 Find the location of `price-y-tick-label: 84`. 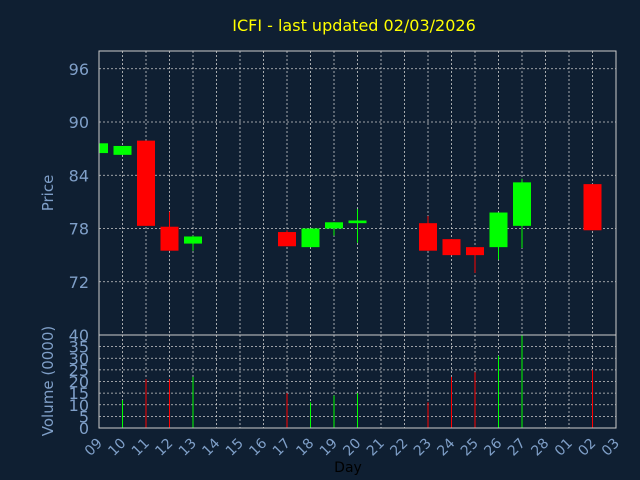

price-y-tick-label: 84 is located at coordinates (79, 175).